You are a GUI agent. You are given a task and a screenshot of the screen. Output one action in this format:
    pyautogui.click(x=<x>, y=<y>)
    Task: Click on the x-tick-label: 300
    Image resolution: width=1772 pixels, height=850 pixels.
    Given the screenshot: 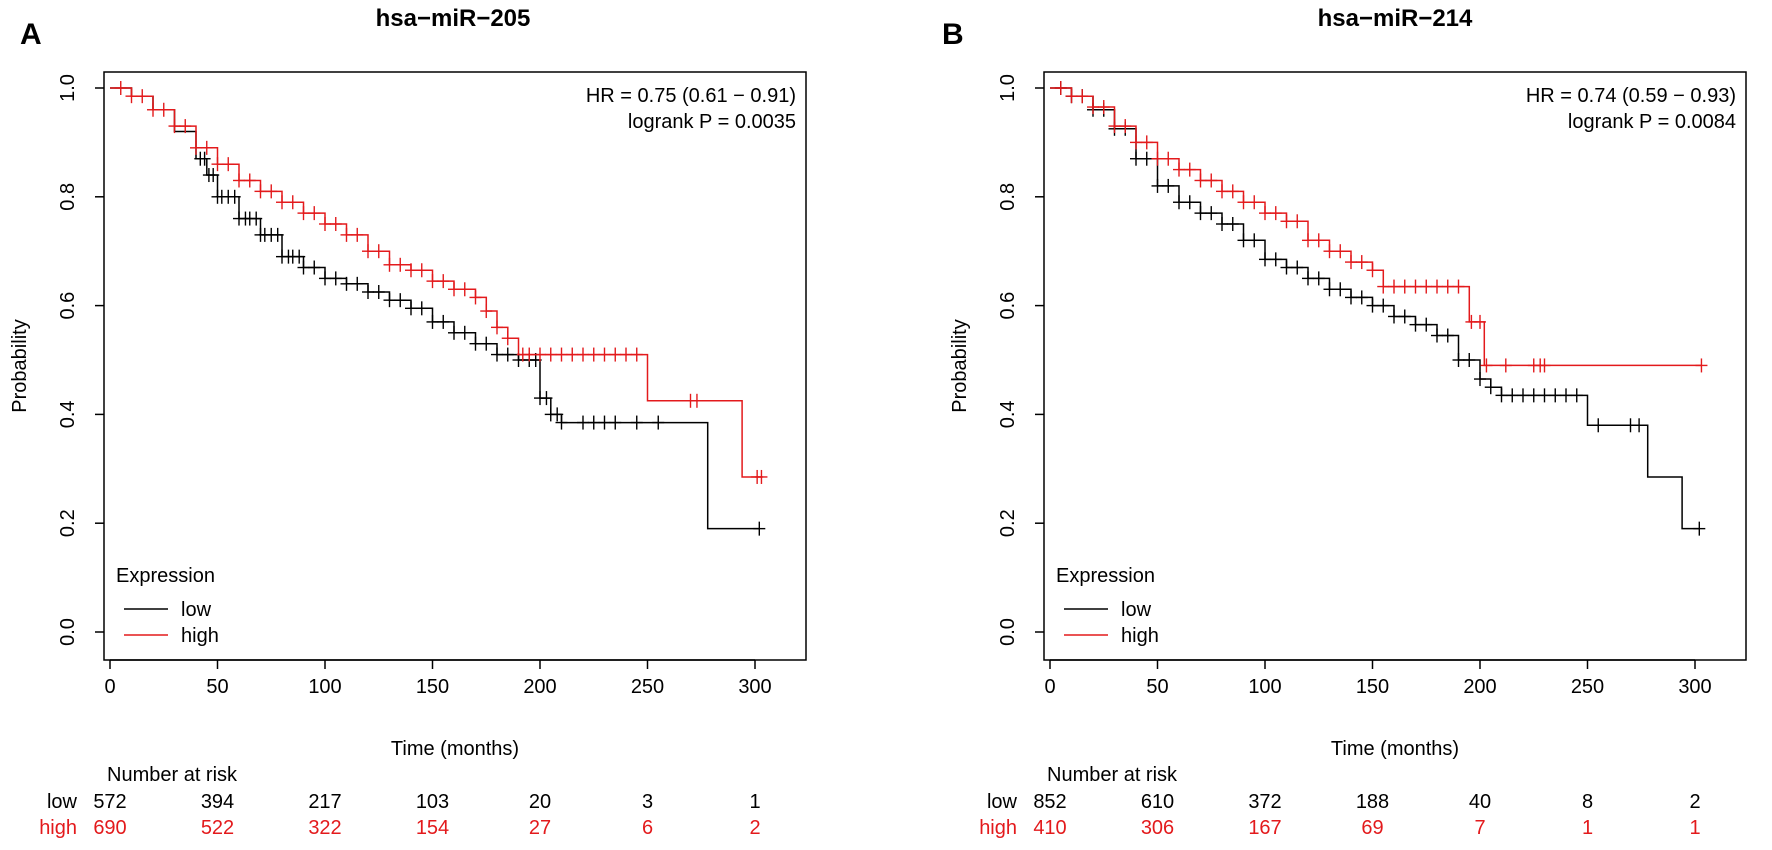 What is the action you would take?
    pyautogui.click(x=1694, y=687)
    